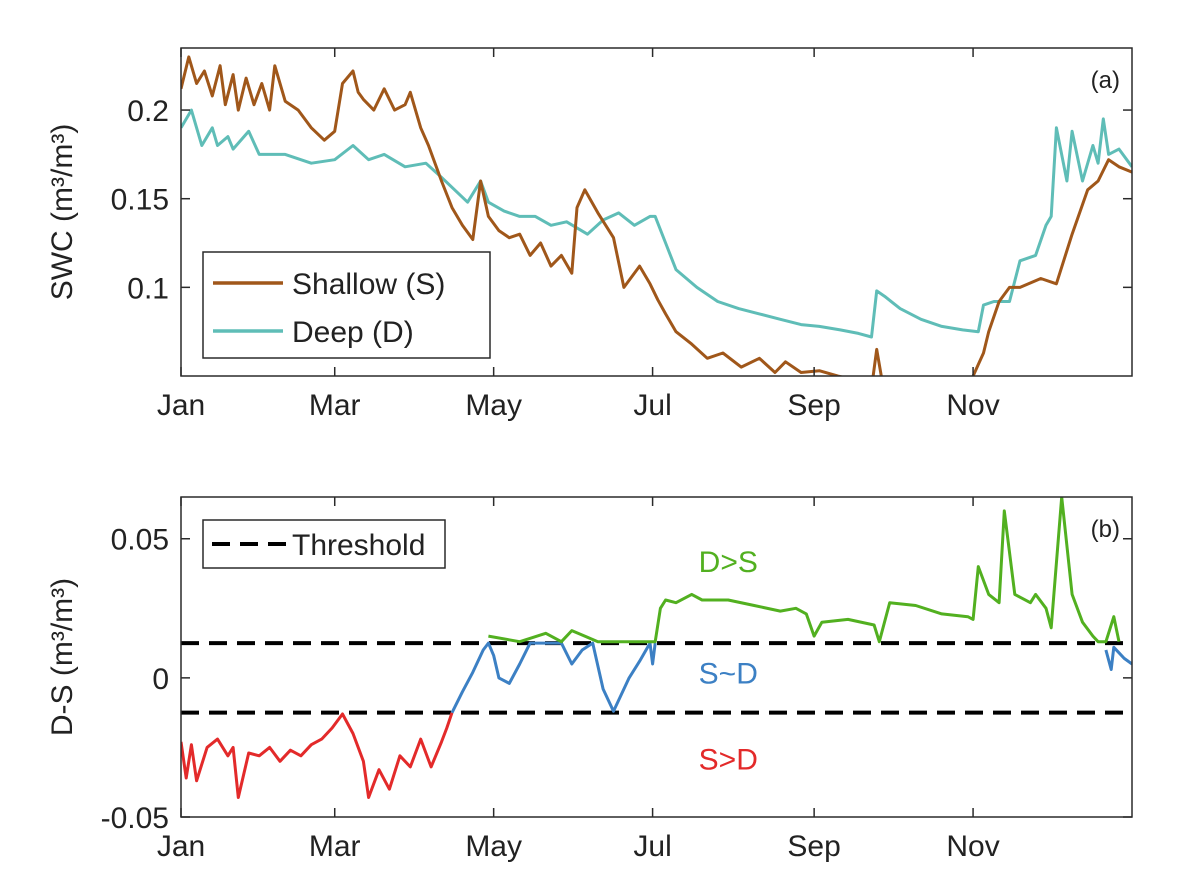 Image resolution: width=1200 pixels, height=887 pixels. Describe the element at coordinates (148, 111) in the screenshot. I see `y-tick-label: 0.2` at that location.